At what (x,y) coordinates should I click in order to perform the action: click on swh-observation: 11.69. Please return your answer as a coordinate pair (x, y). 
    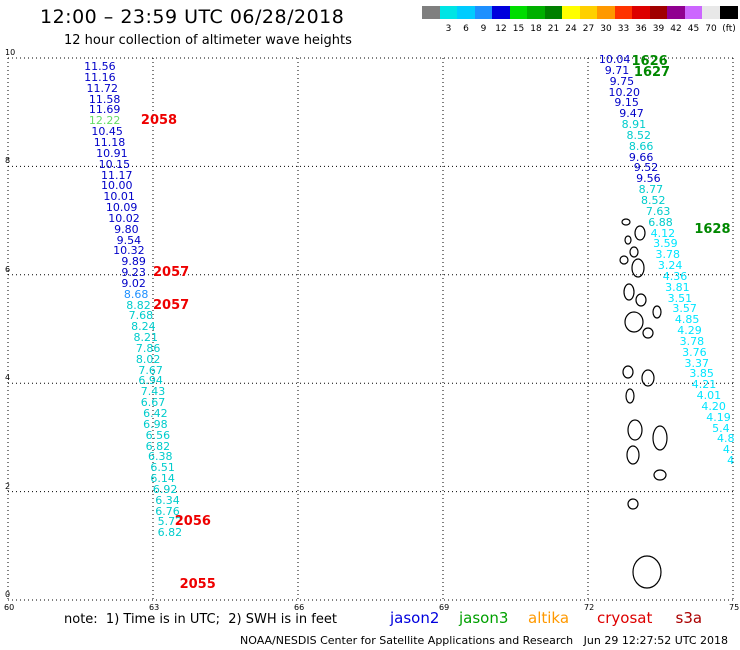
    Looking at the image, I should click on (104, 110).